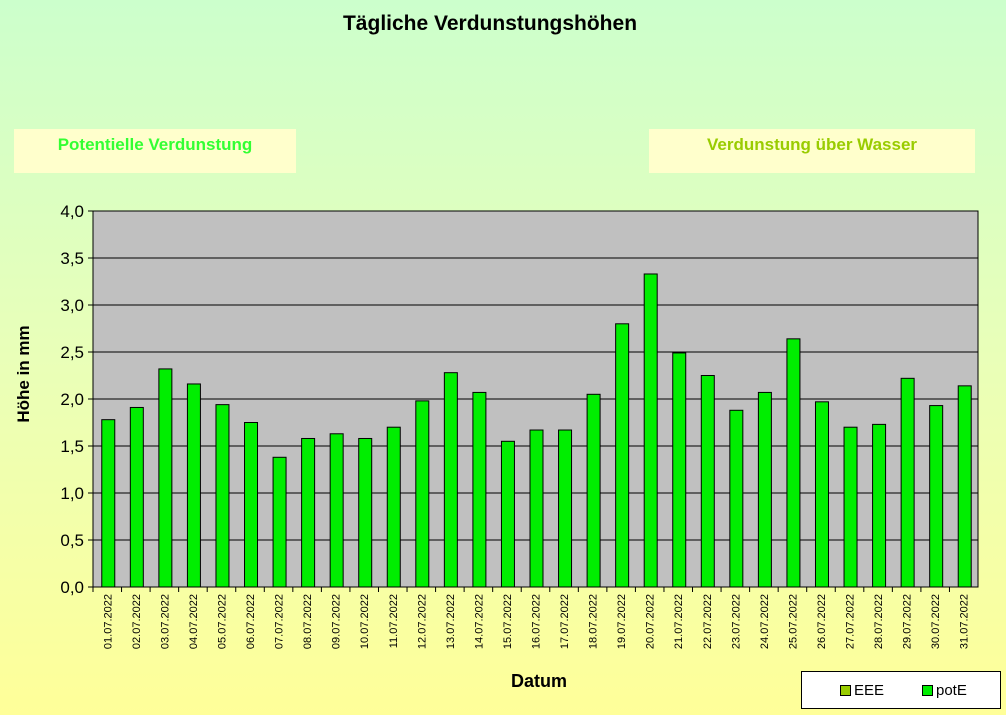 This screenshot has height=715, width=1006. Describe the element at coordinates (622, 621) in the screenshot. I see `x-tick-label: 19.07.2022` at that location.